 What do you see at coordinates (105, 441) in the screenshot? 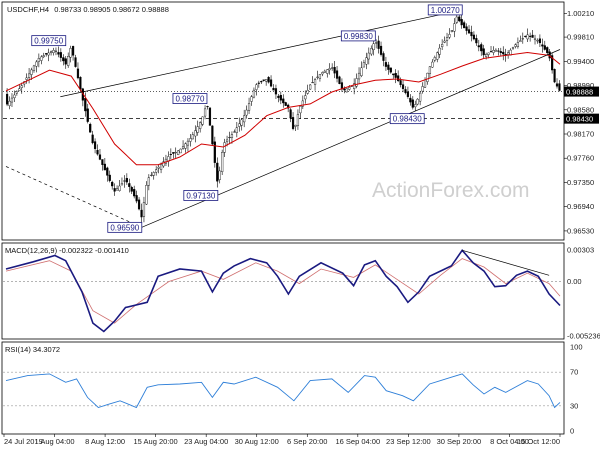
I see `x-tick-label: 8 Aug 12:00` at bounding box center [105, 441].